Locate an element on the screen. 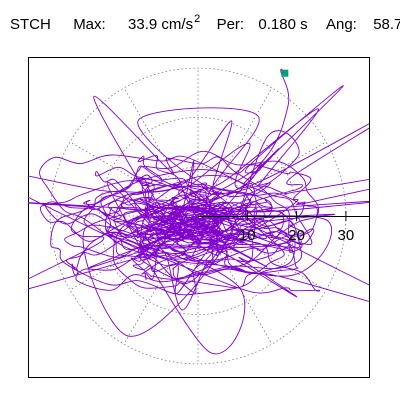 This screenshot has width=400, height=400. angle-value: 58.7 is located at coordinates (386, 24).